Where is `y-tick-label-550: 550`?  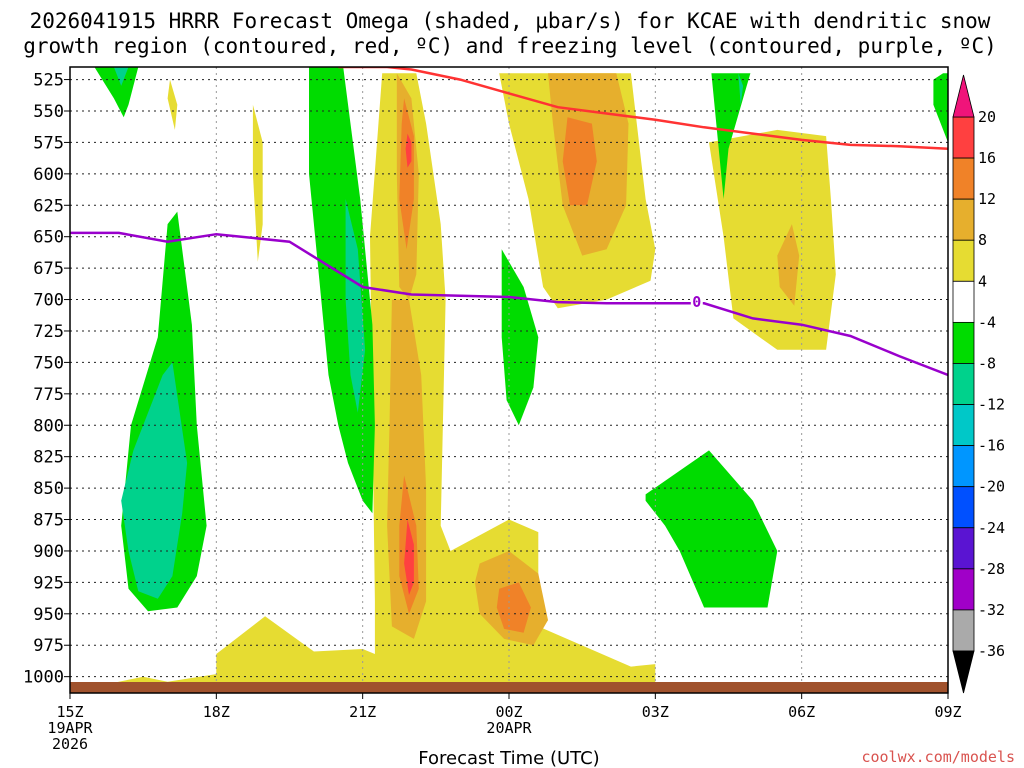
y-tick-label-550: 550 is located at coordinates (48, 112).